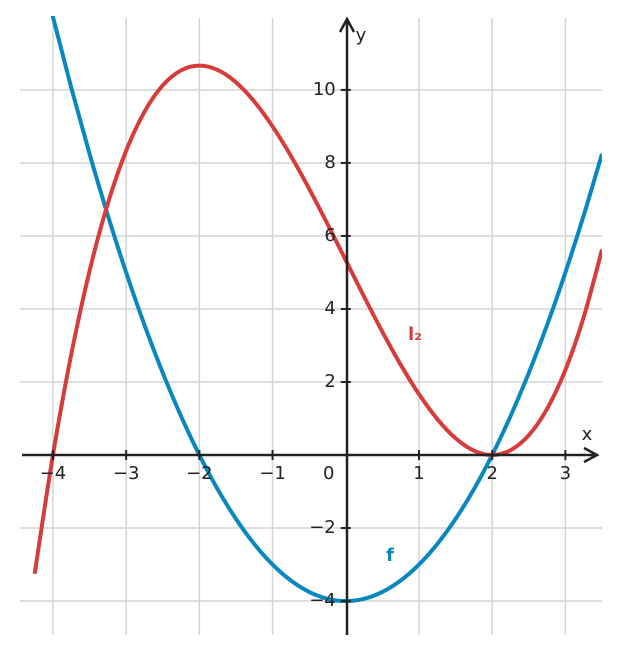 The height and width of the screenshot is (656, 620). What do you see at coordinates (329, 308) in the screenshot?
I see `y-tick-label: 4` at bounding box center [329, 308].